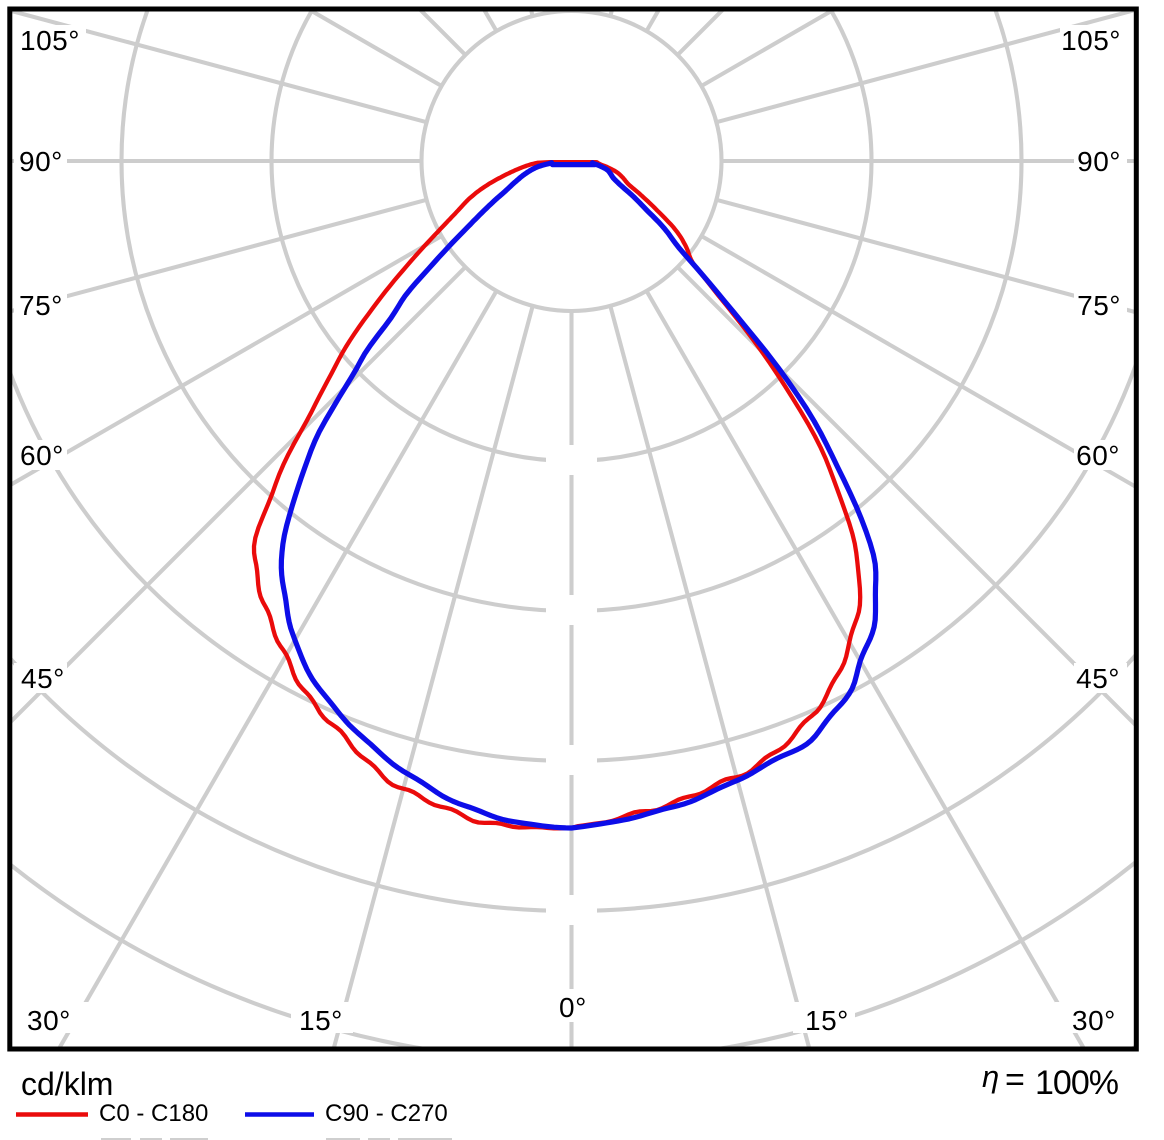 This screenshot has height=1140, width=1164. I want to click on svg-text: η, so click(990, 1076).